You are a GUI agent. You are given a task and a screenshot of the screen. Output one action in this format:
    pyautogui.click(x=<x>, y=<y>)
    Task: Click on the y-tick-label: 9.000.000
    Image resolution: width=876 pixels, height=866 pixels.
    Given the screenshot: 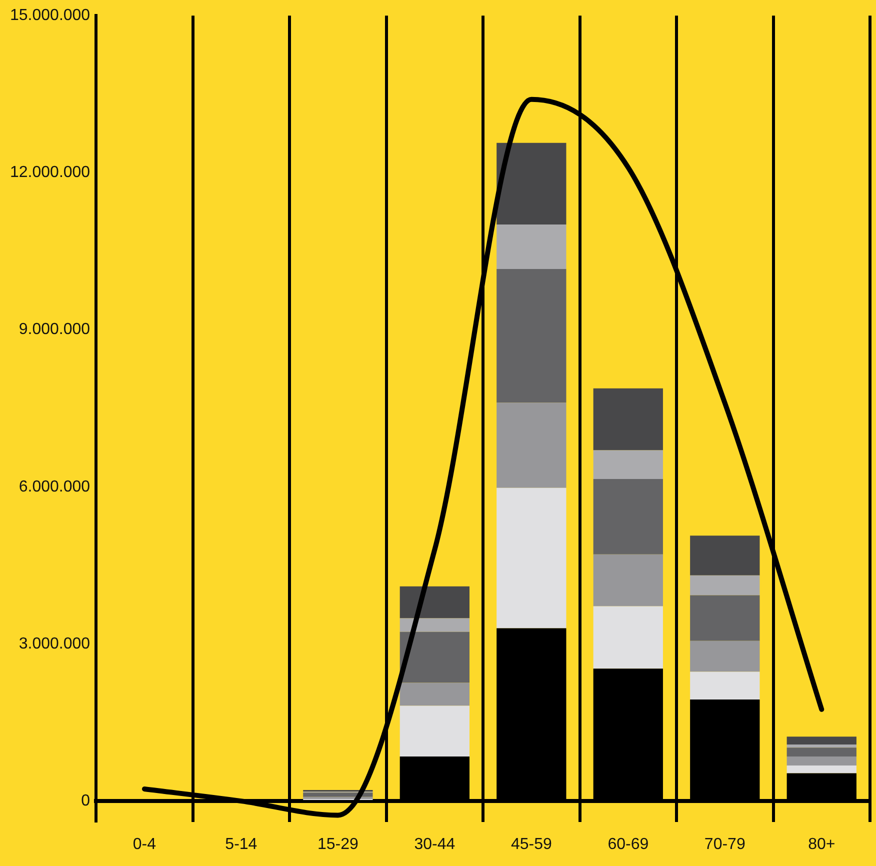 What is the action you would take?
    pyautogui.click(x=54, y=329)
    